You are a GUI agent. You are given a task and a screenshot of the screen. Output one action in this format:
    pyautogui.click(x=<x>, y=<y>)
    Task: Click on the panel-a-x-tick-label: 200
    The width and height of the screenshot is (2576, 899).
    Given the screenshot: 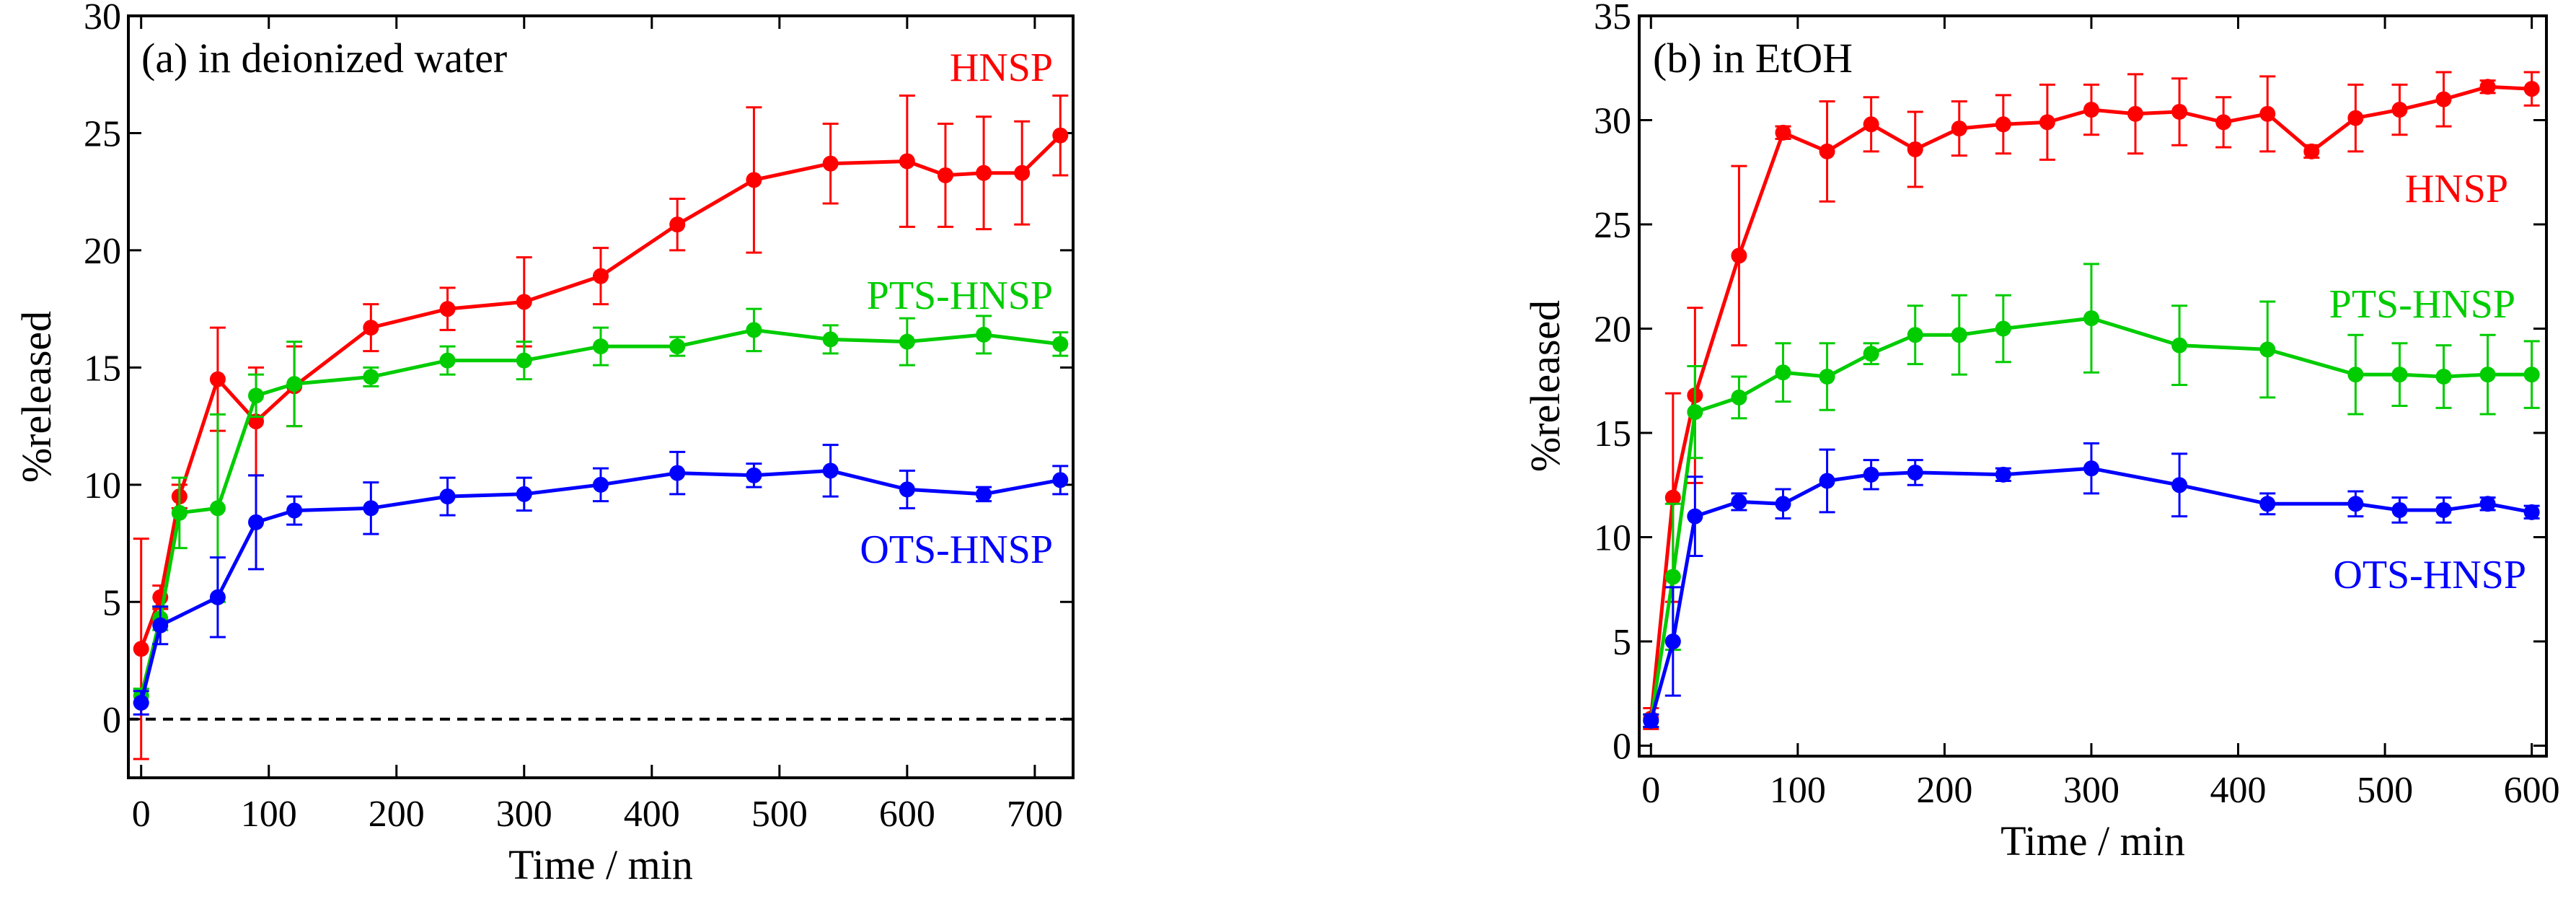 What is the action you would take?
    pyautogui.click(x=397, y=814)
    